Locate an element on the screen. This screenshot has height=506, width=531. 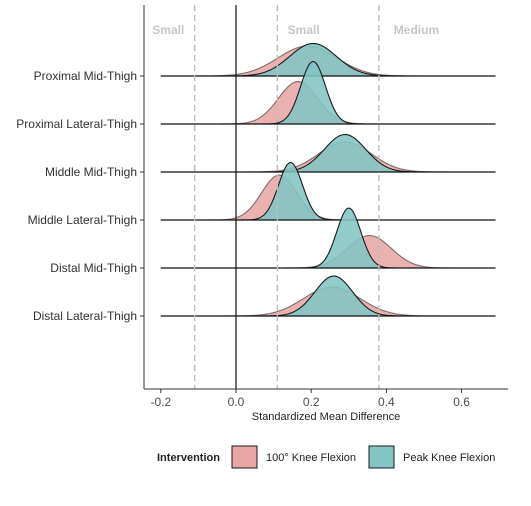
legend-label-100-knee-flexion: 100° Knee Flexion is located at coordinates (311, 458).